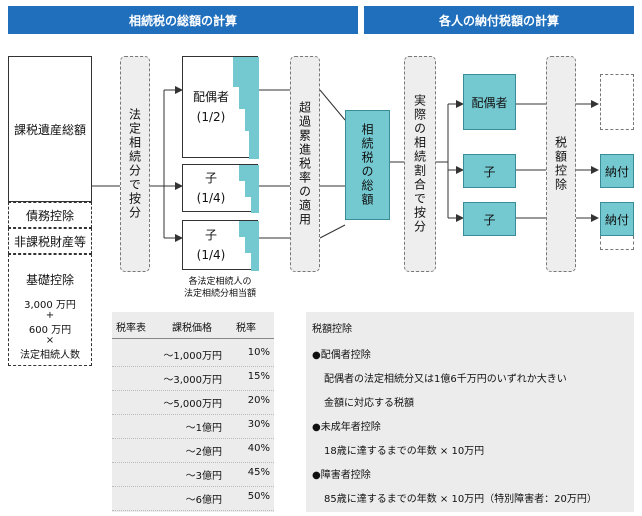 This screenshot has width=642, height=516. What do you see at coordinates (211, 255) in the screenshot?
I see `heir-child-2-share: (1/4)` at bounding box center [211, 255].